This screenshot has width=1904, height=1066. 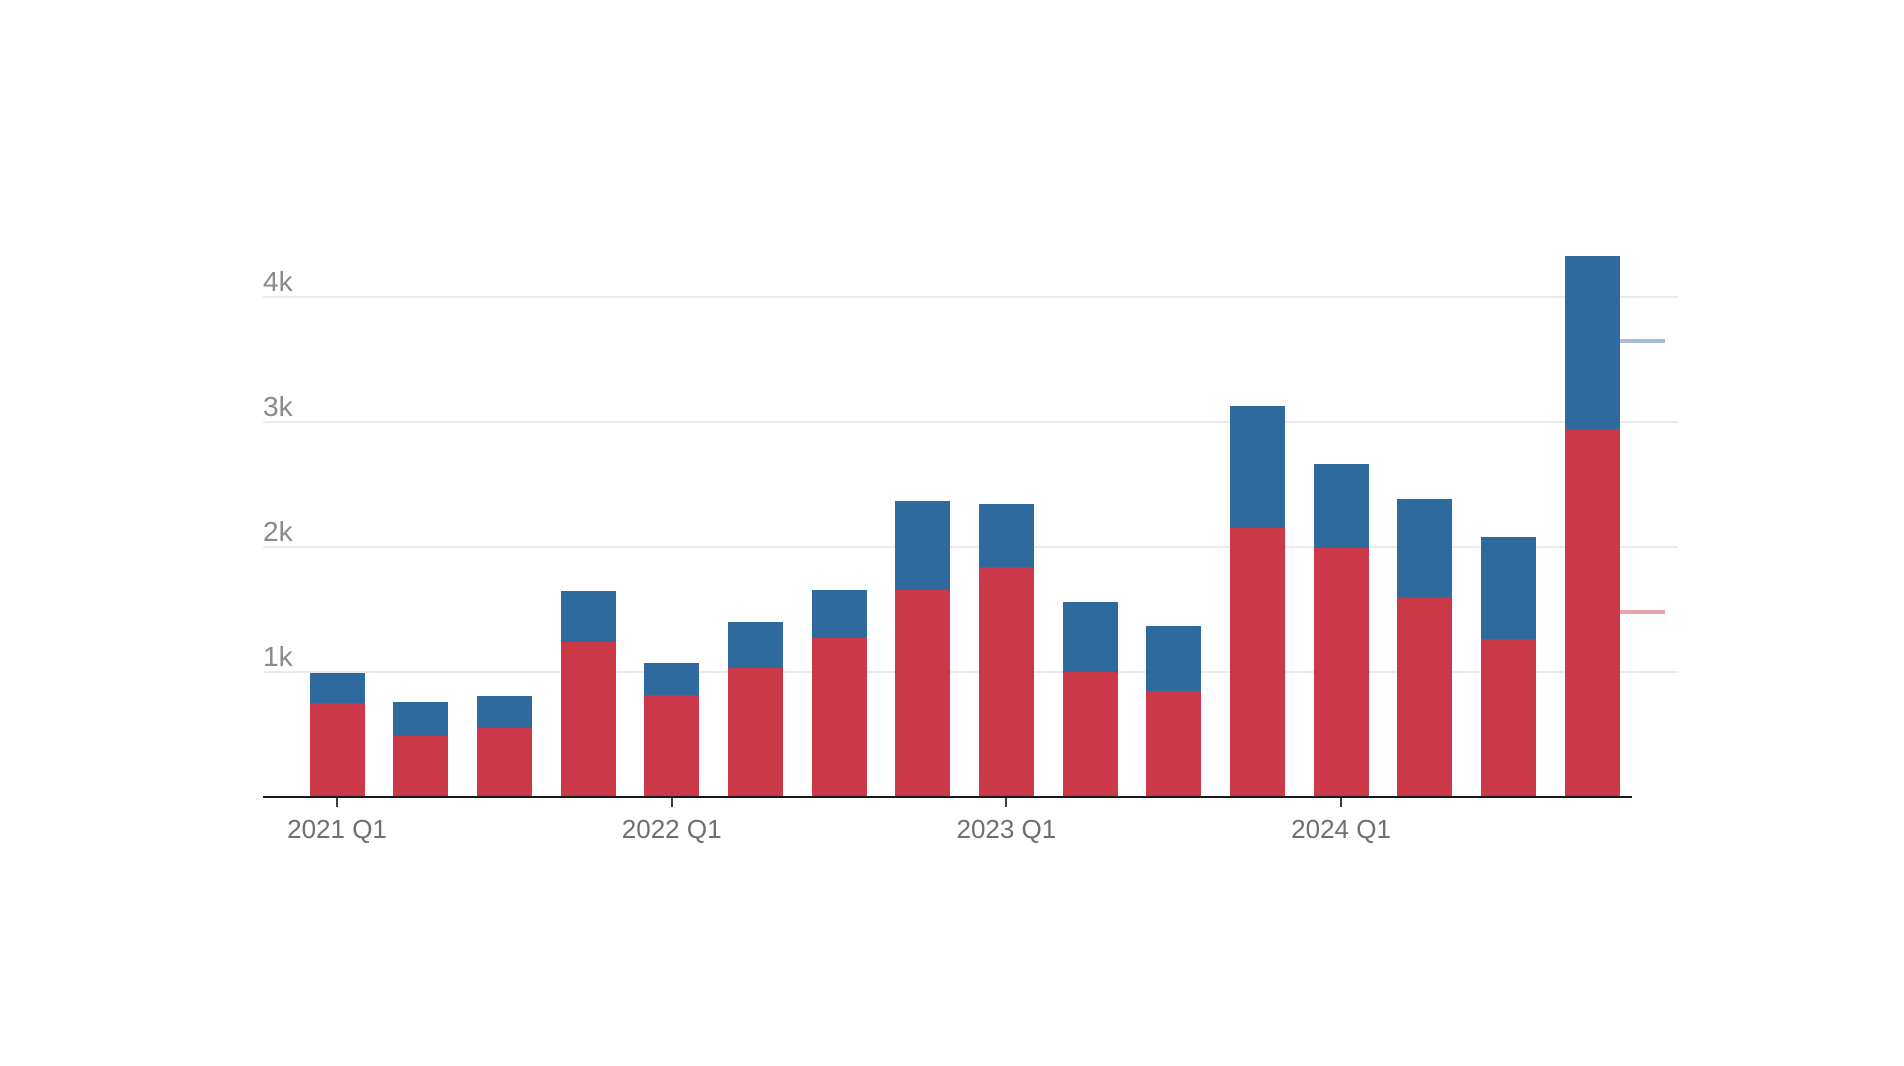 I want to click on y-axis-label-4k: 4k, so click(x=278, y=281).